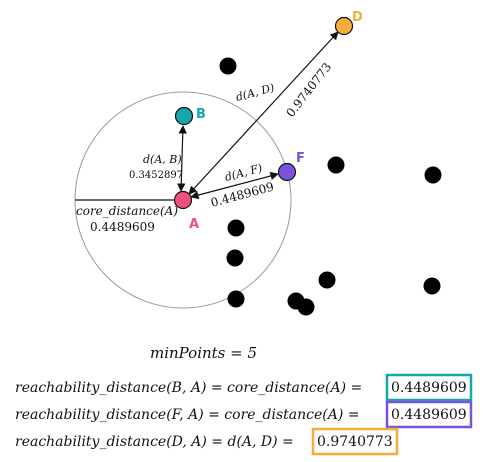 This screenshot has width=483, height=462. I want to click on formula-b-value: 0.4489609, so click(429, 388).